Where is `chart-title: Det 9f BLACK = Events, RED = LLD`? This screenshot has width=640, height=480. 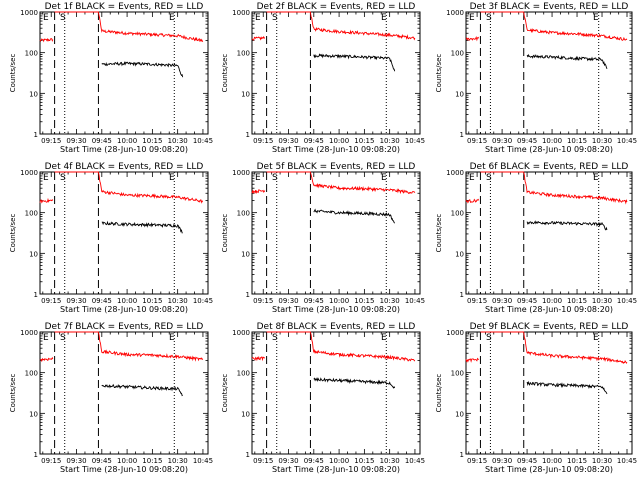 chart-title: Det 9f BLACK = Events, RED = LLD is located at coordinates (549, 327).